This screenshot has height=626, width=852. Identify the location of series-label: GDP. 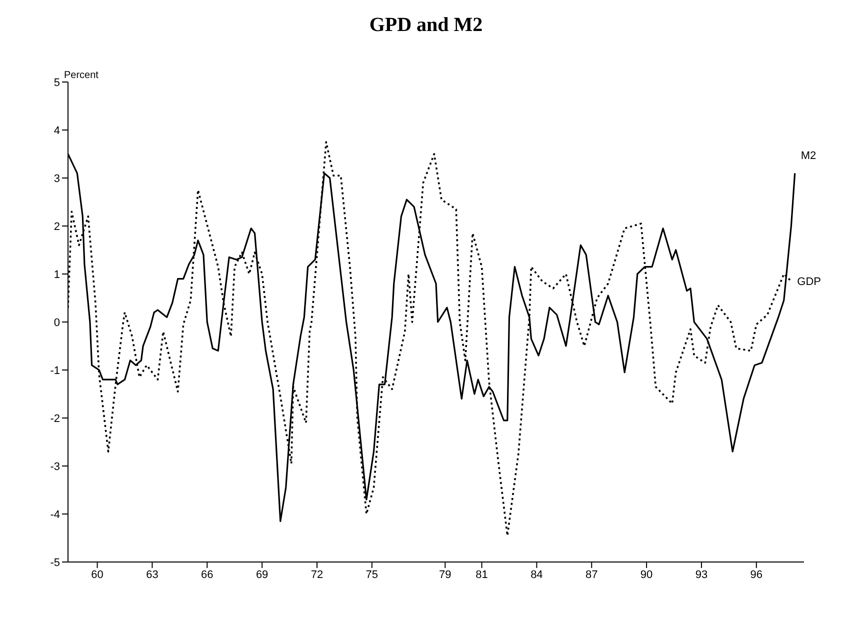
(809, 282).